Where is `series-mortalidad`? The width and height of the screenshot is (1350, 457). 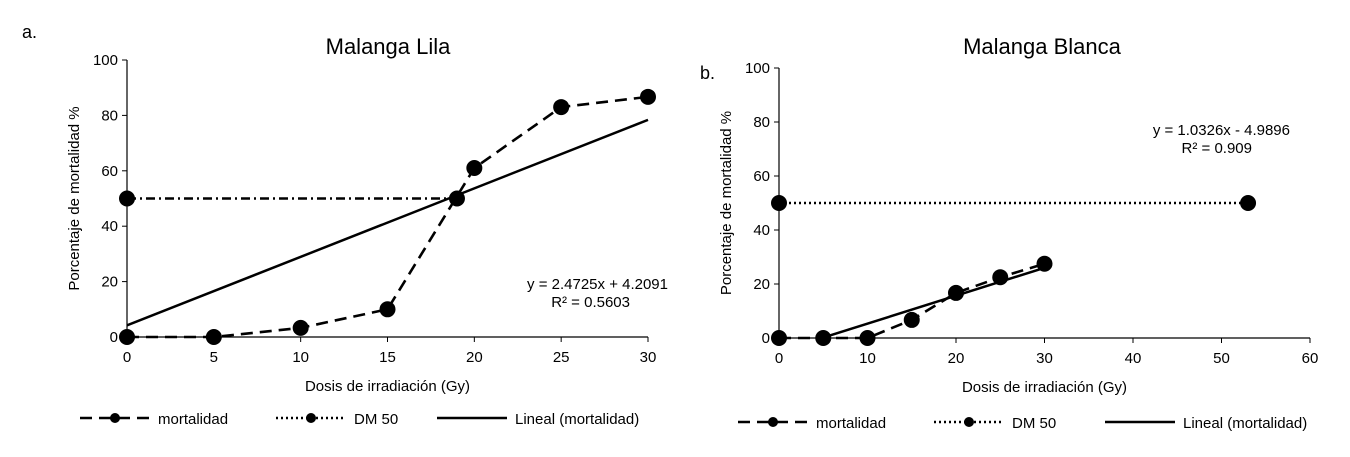
series-mortalidad is located at coordinates (912, 300).